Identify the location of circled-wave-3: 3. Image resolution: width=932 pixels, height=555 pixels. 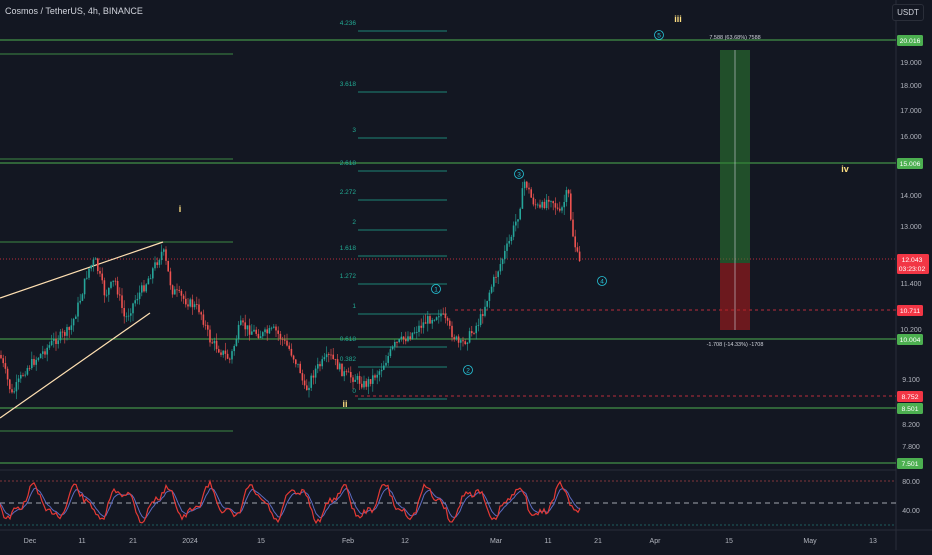
(519, 174).